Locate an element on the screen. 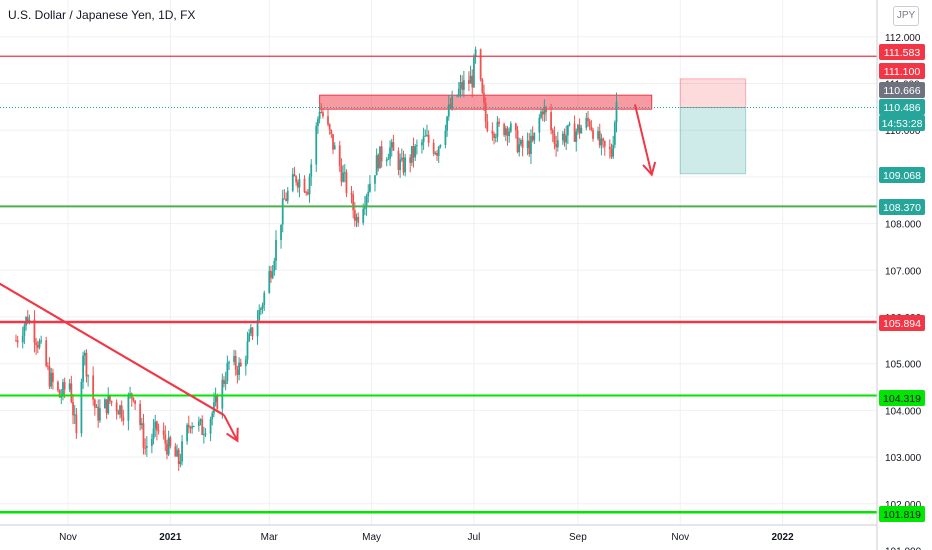 The height and width of the screenshot is (550, 932). price-label: 110.666 is located at coordinates (901, 91).